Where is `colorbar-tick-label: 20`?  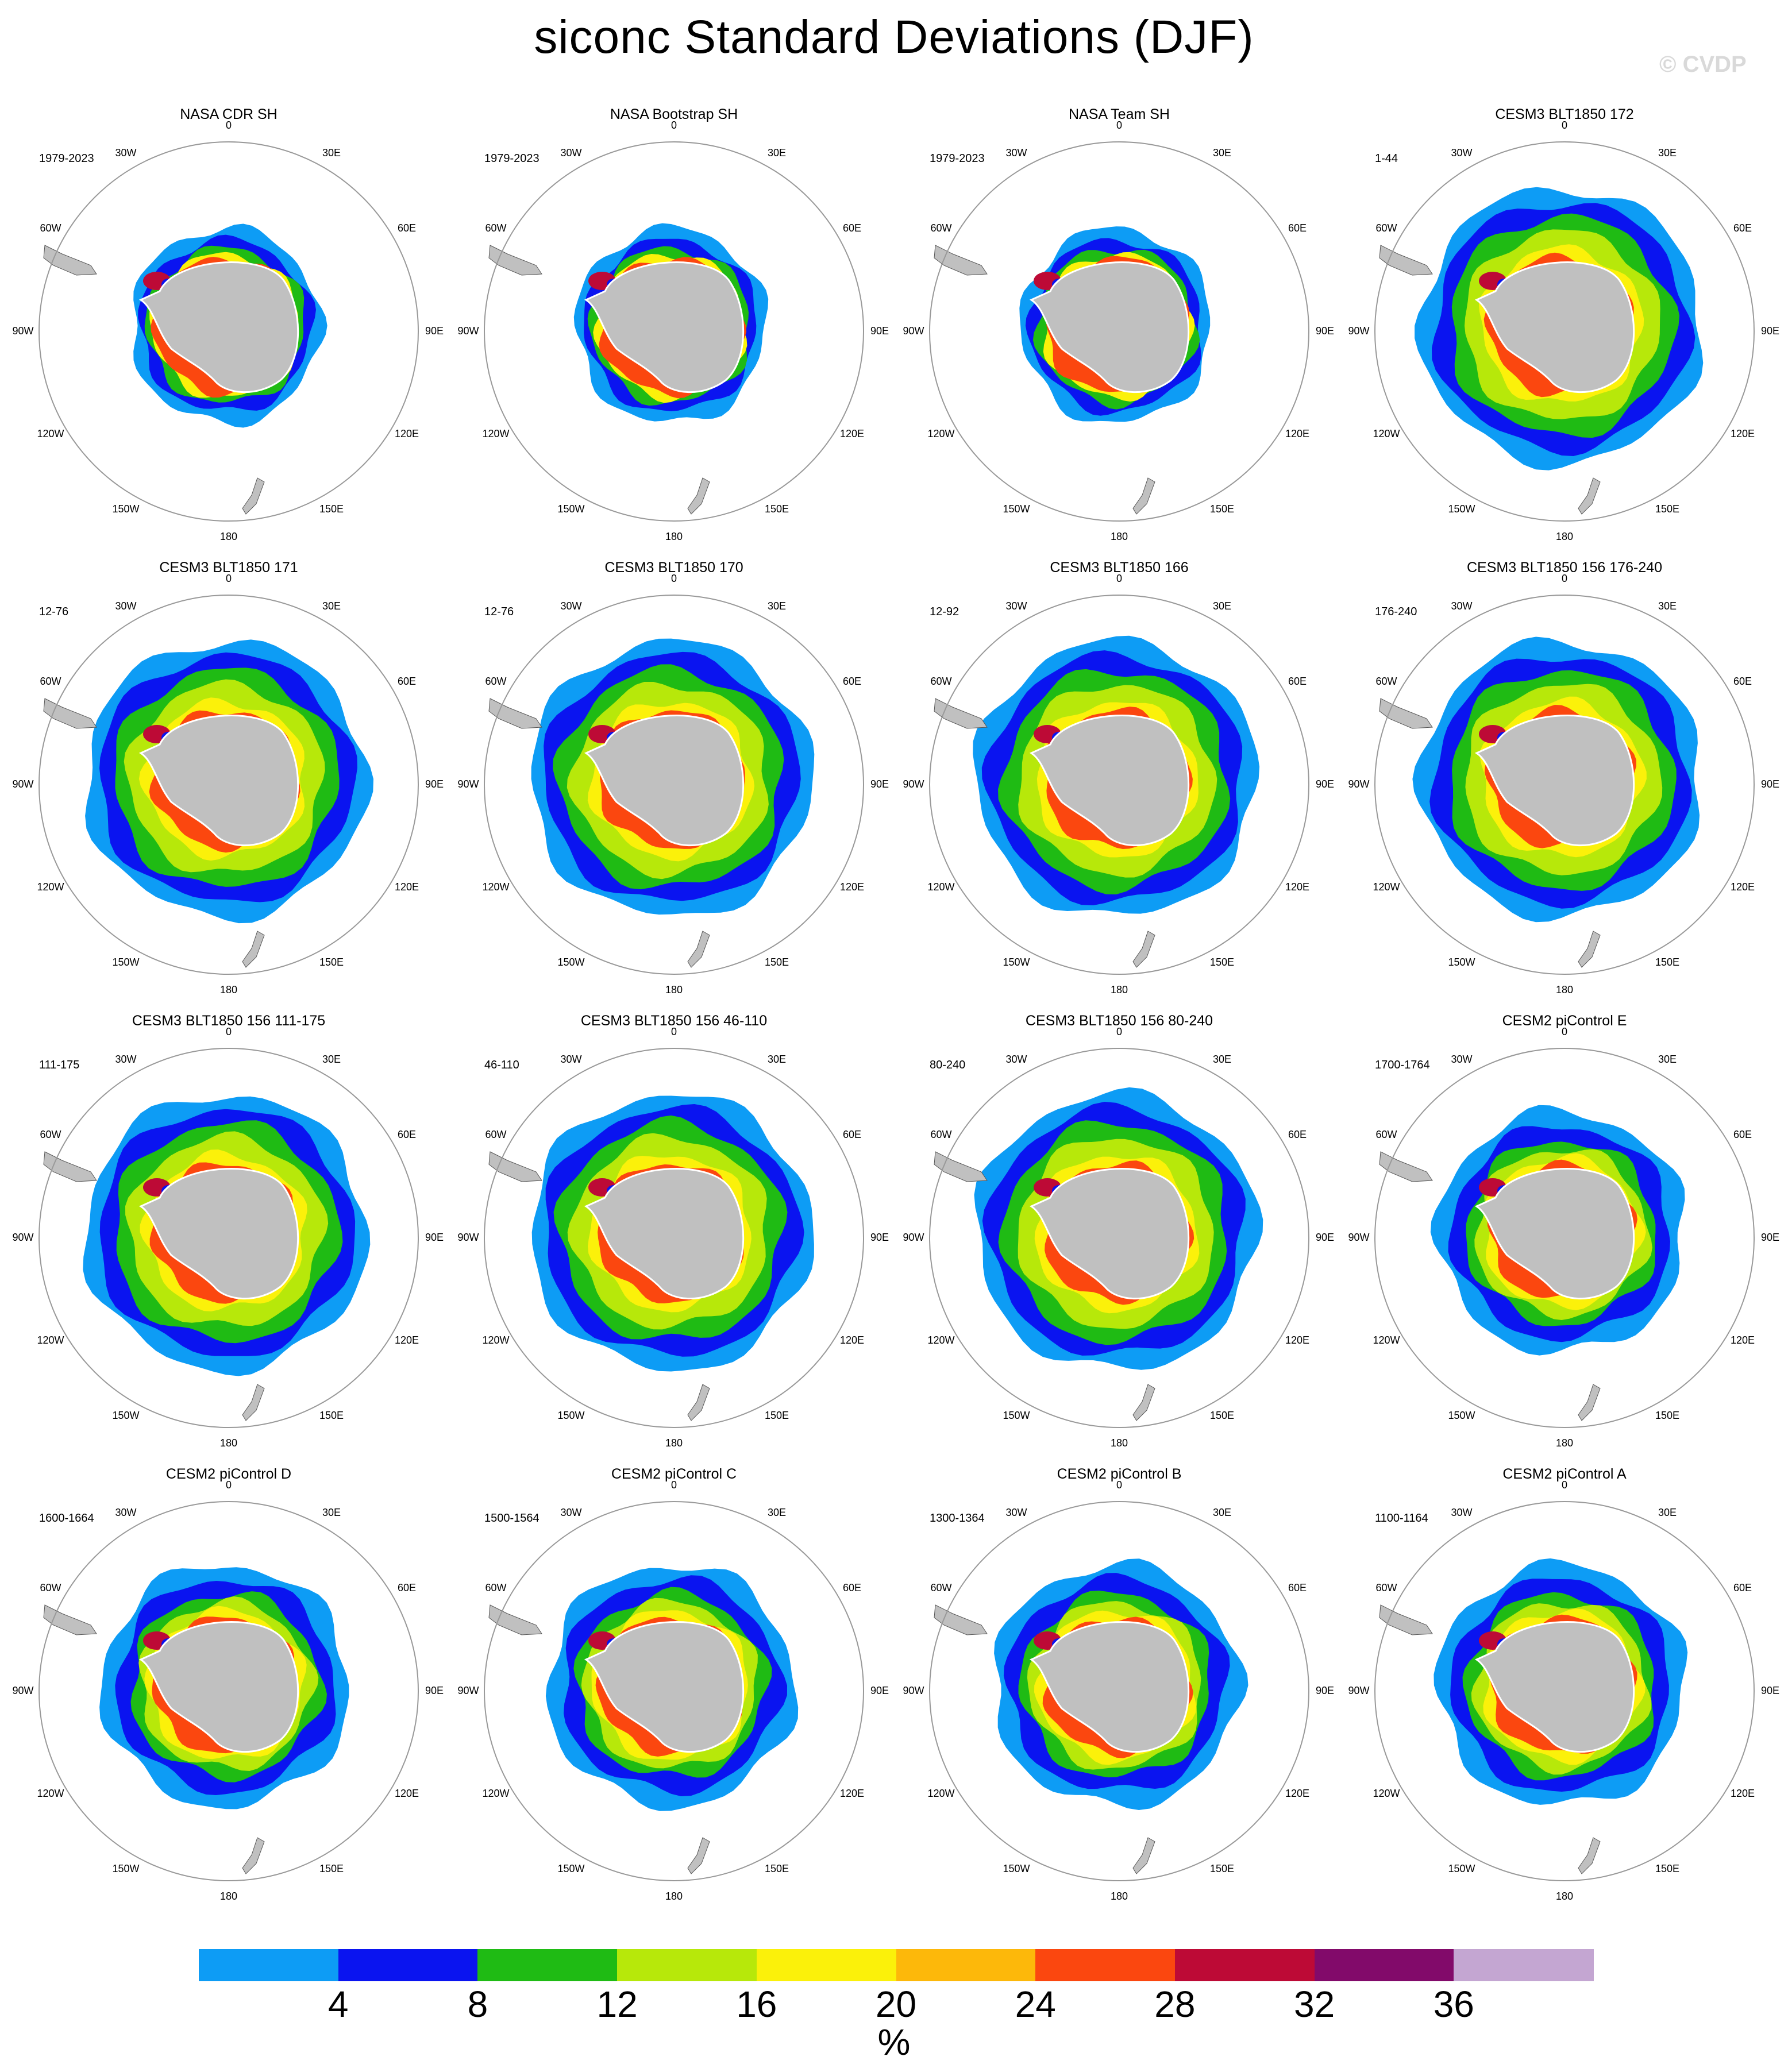
colorbar-tick-label: 20 is located at coordinates (896, 2004).